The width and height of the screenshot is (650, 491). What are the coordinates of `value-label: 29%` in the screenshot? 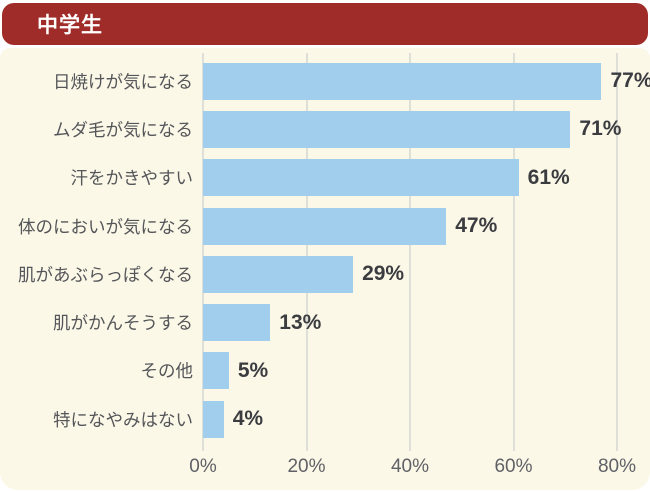 It's located at (383, 274).